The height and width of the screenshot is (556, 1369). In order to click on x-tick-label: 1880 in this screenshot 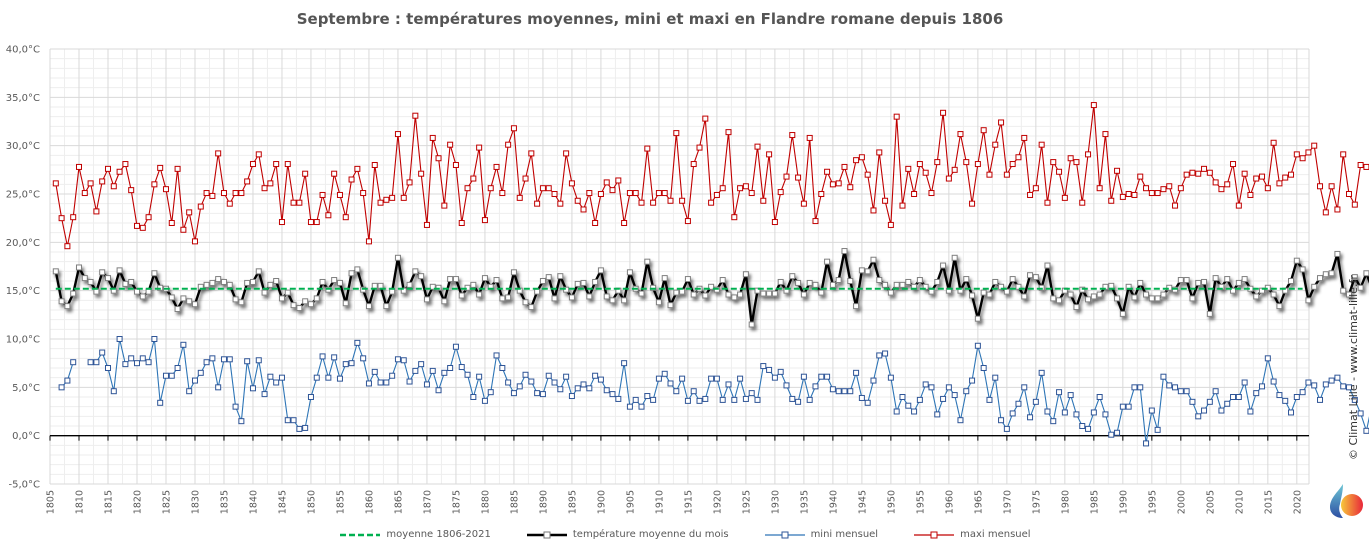, I will do `click(485, 502)`.